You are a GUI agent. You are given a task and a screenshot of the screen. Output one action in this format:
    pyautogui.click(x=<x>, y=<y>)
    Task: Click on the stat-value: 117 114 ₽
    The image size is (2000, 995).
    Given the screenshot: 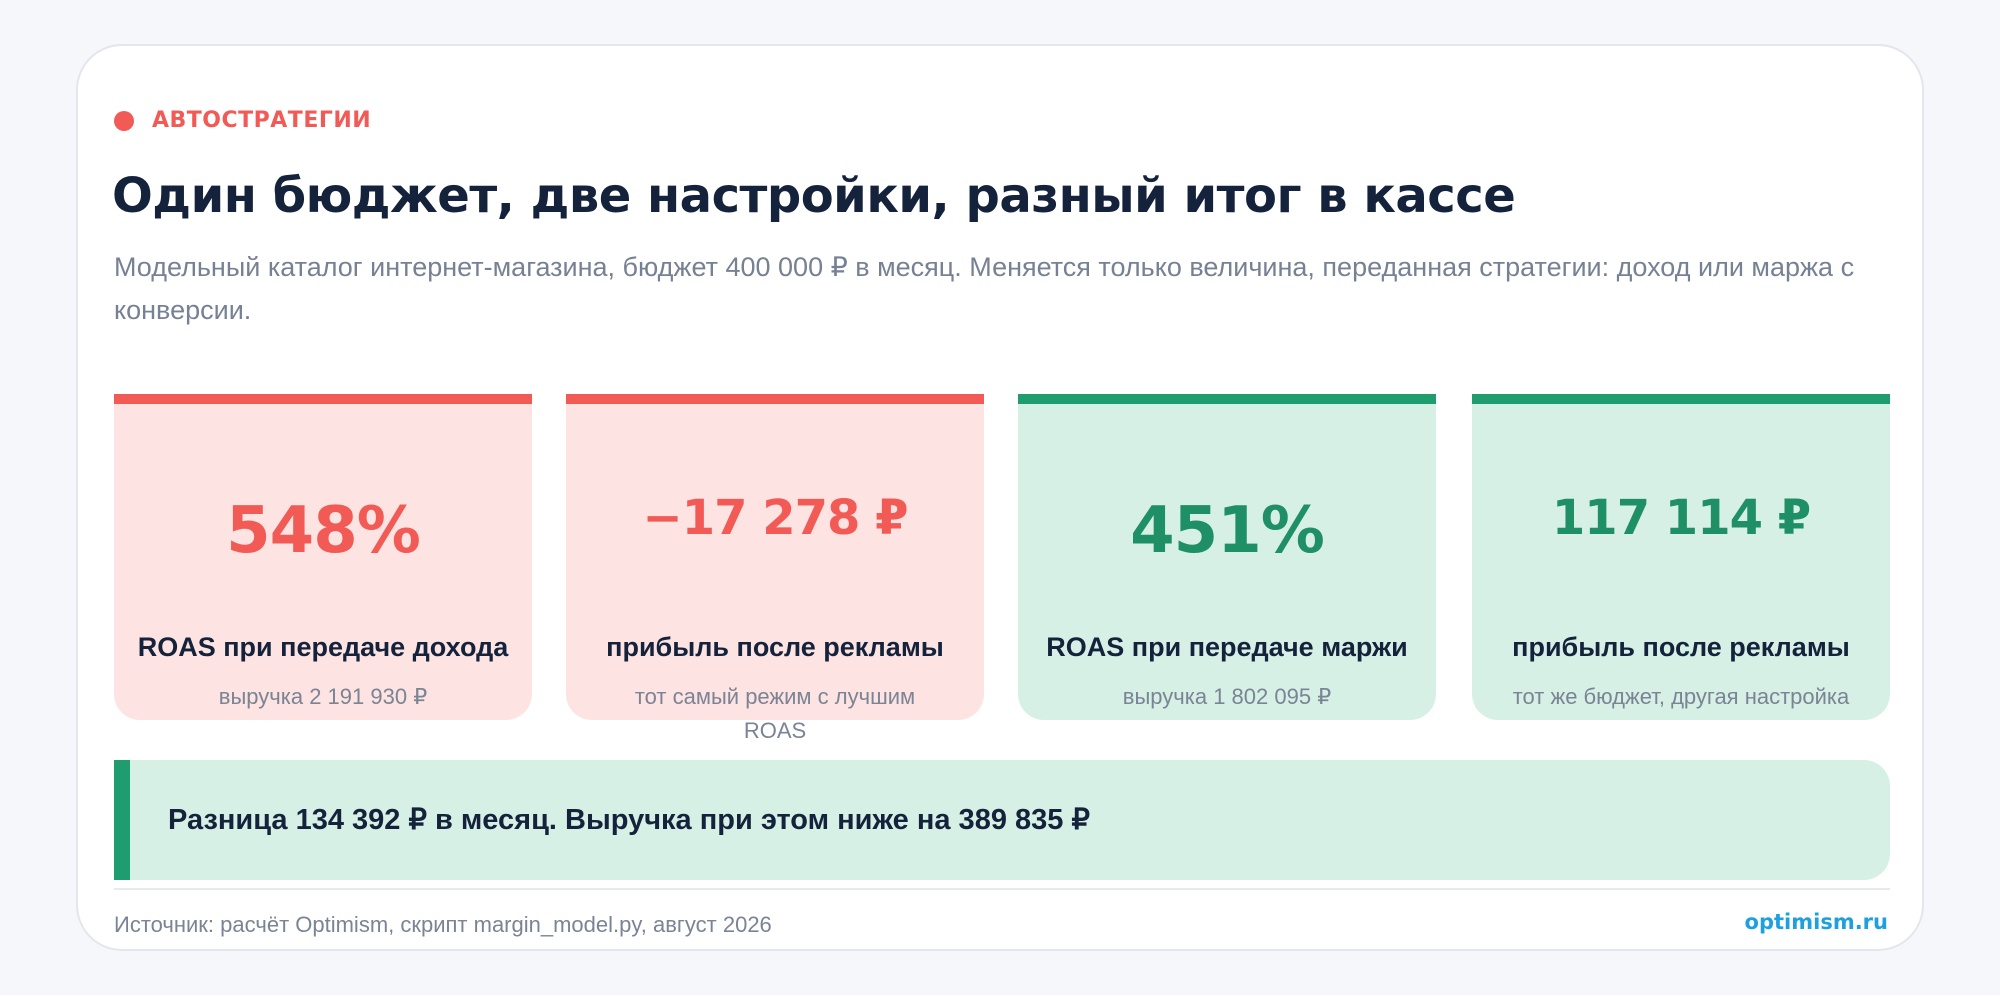 What is the action you would take?
    pyautogui.click(x=1681, y=518)
    